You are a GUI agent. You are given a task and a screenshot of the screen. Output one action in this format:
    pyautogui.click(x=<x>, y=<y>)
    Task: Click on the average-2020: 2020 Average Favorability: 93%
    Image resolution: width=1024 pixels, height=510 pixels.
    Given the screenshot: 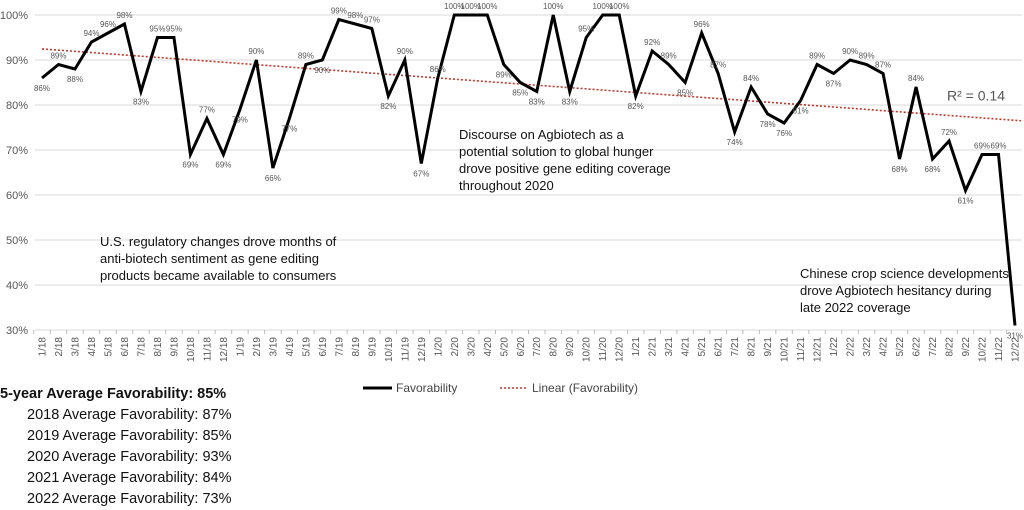 What is the action you would take?
    pyautogui.click(x=129, y=457)
    